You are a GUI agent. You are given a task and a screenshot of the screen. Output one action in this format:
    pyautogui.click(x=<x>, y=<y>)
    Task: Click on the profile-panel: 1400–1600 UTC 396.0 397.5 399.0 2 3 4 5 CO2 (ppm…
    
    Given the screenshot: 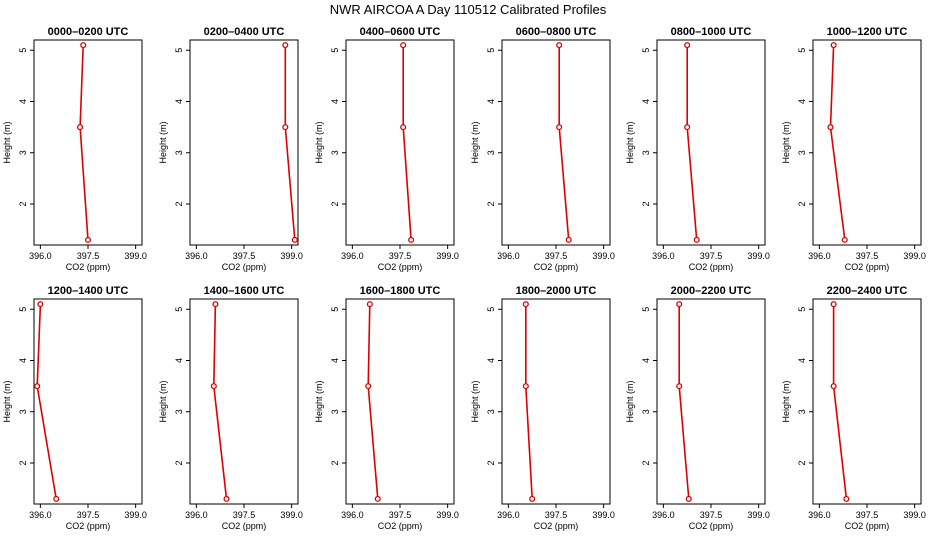 What is the action you would take?
    pyautogui.click(x=230, y=408)
    